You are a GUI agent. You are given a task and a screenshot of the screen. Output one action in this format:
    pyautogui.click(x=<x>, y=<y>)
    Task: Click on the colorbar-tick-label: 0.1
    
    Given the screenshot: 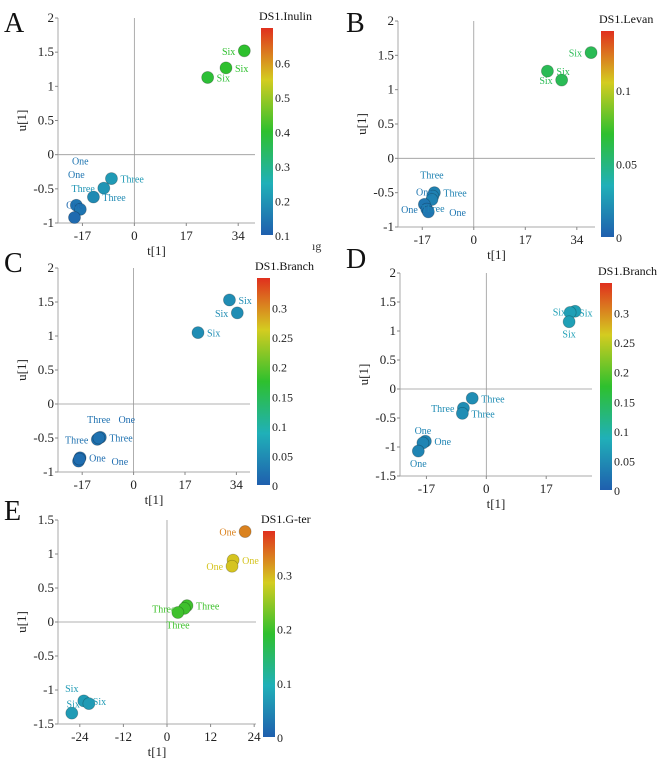 What is the action you would take?
    pyautogui.click(x=623, y=91)
    